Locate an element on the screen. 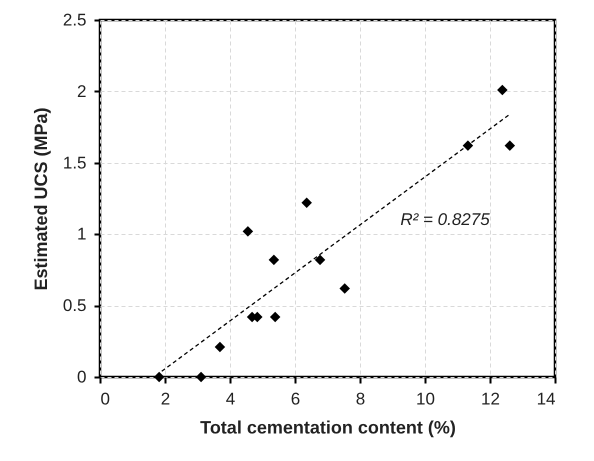  y-tick-label: 1 is located at coordinates (81, 234).